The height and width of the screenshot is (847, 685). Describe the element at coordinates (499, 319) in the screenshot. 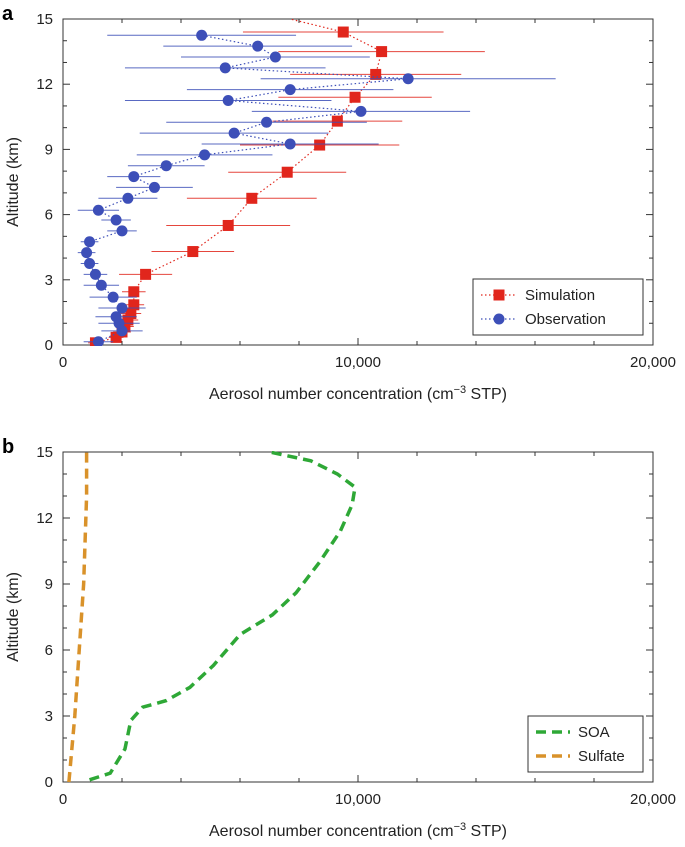

I see `legend-marker-circle` at that location.